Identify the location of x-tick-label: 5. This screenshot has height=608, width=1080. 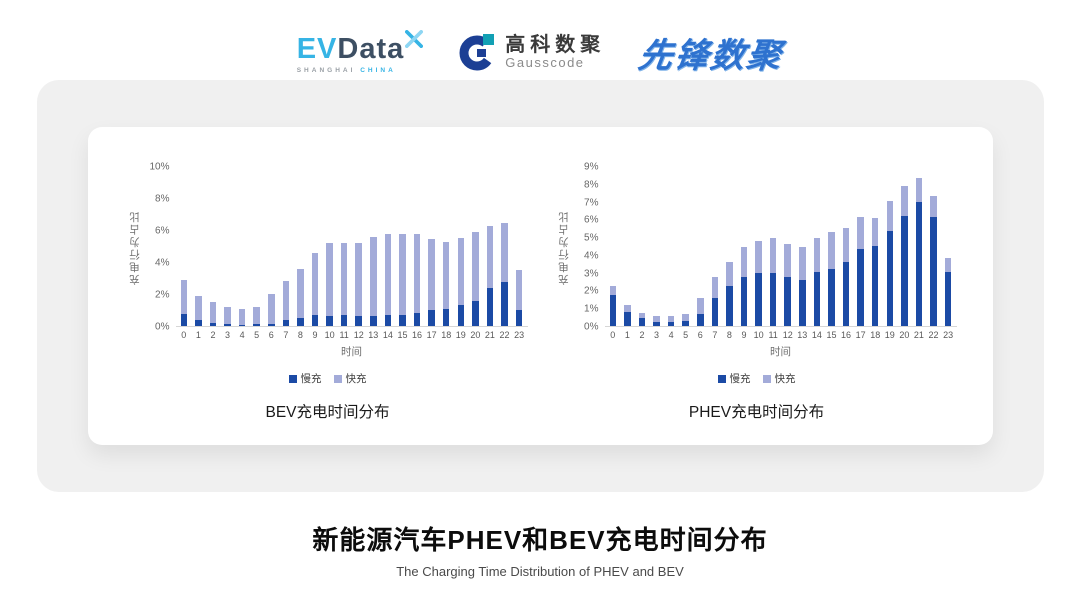
(686, 335).